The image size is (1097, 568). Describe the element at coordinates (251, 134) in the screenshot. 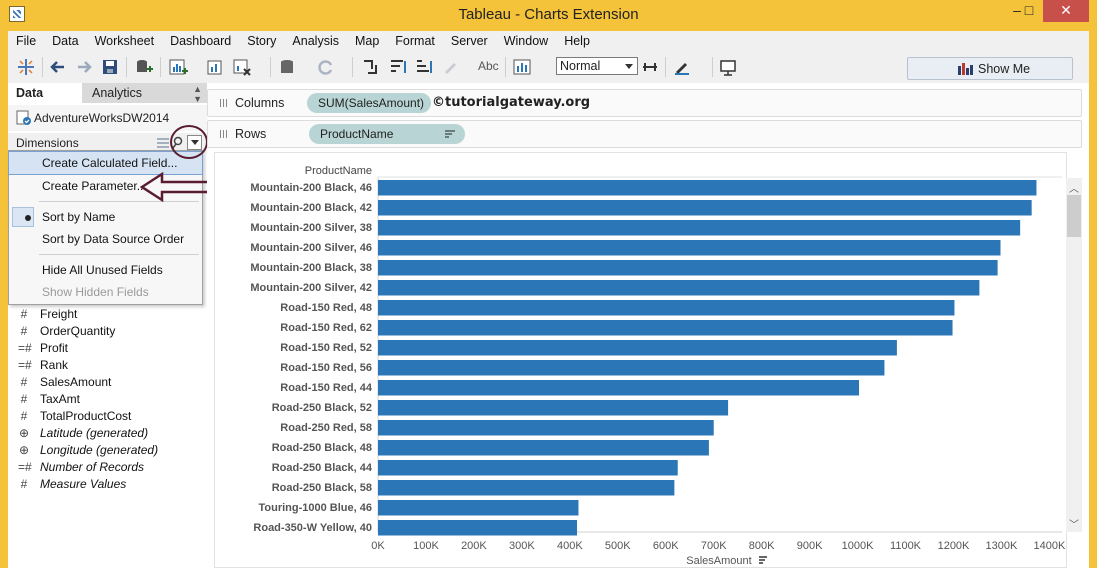

I see `rows-shelf-label: Rows` at that location.